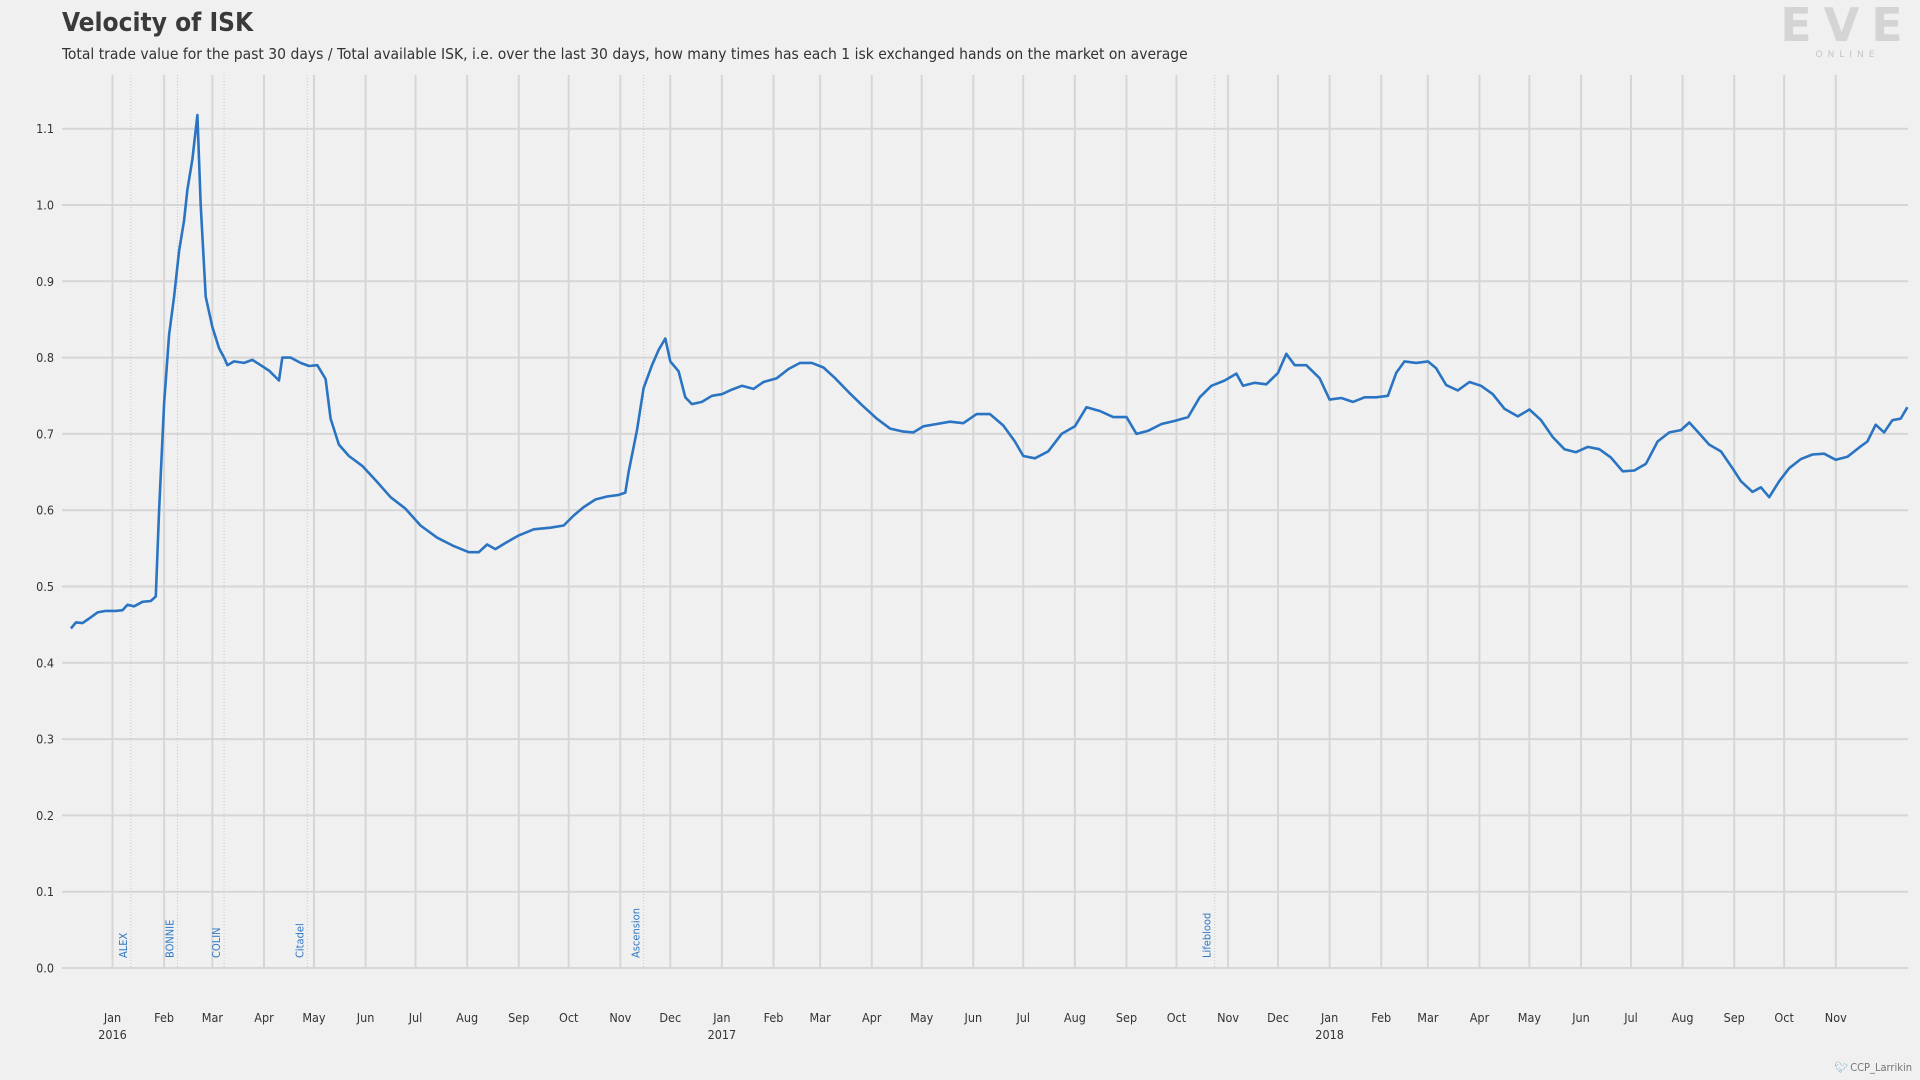 The width and height of the screenshot is (1920, 1080). I want to click on y-tick-label: 0.2, so click(45, 815).